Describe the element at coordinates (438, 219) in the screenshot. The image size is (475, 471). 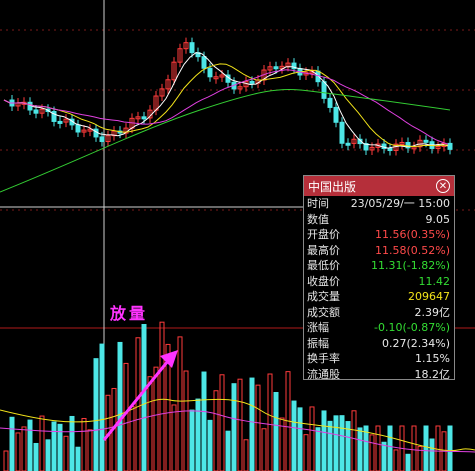
I see `quote-value: 9.05` at that location.